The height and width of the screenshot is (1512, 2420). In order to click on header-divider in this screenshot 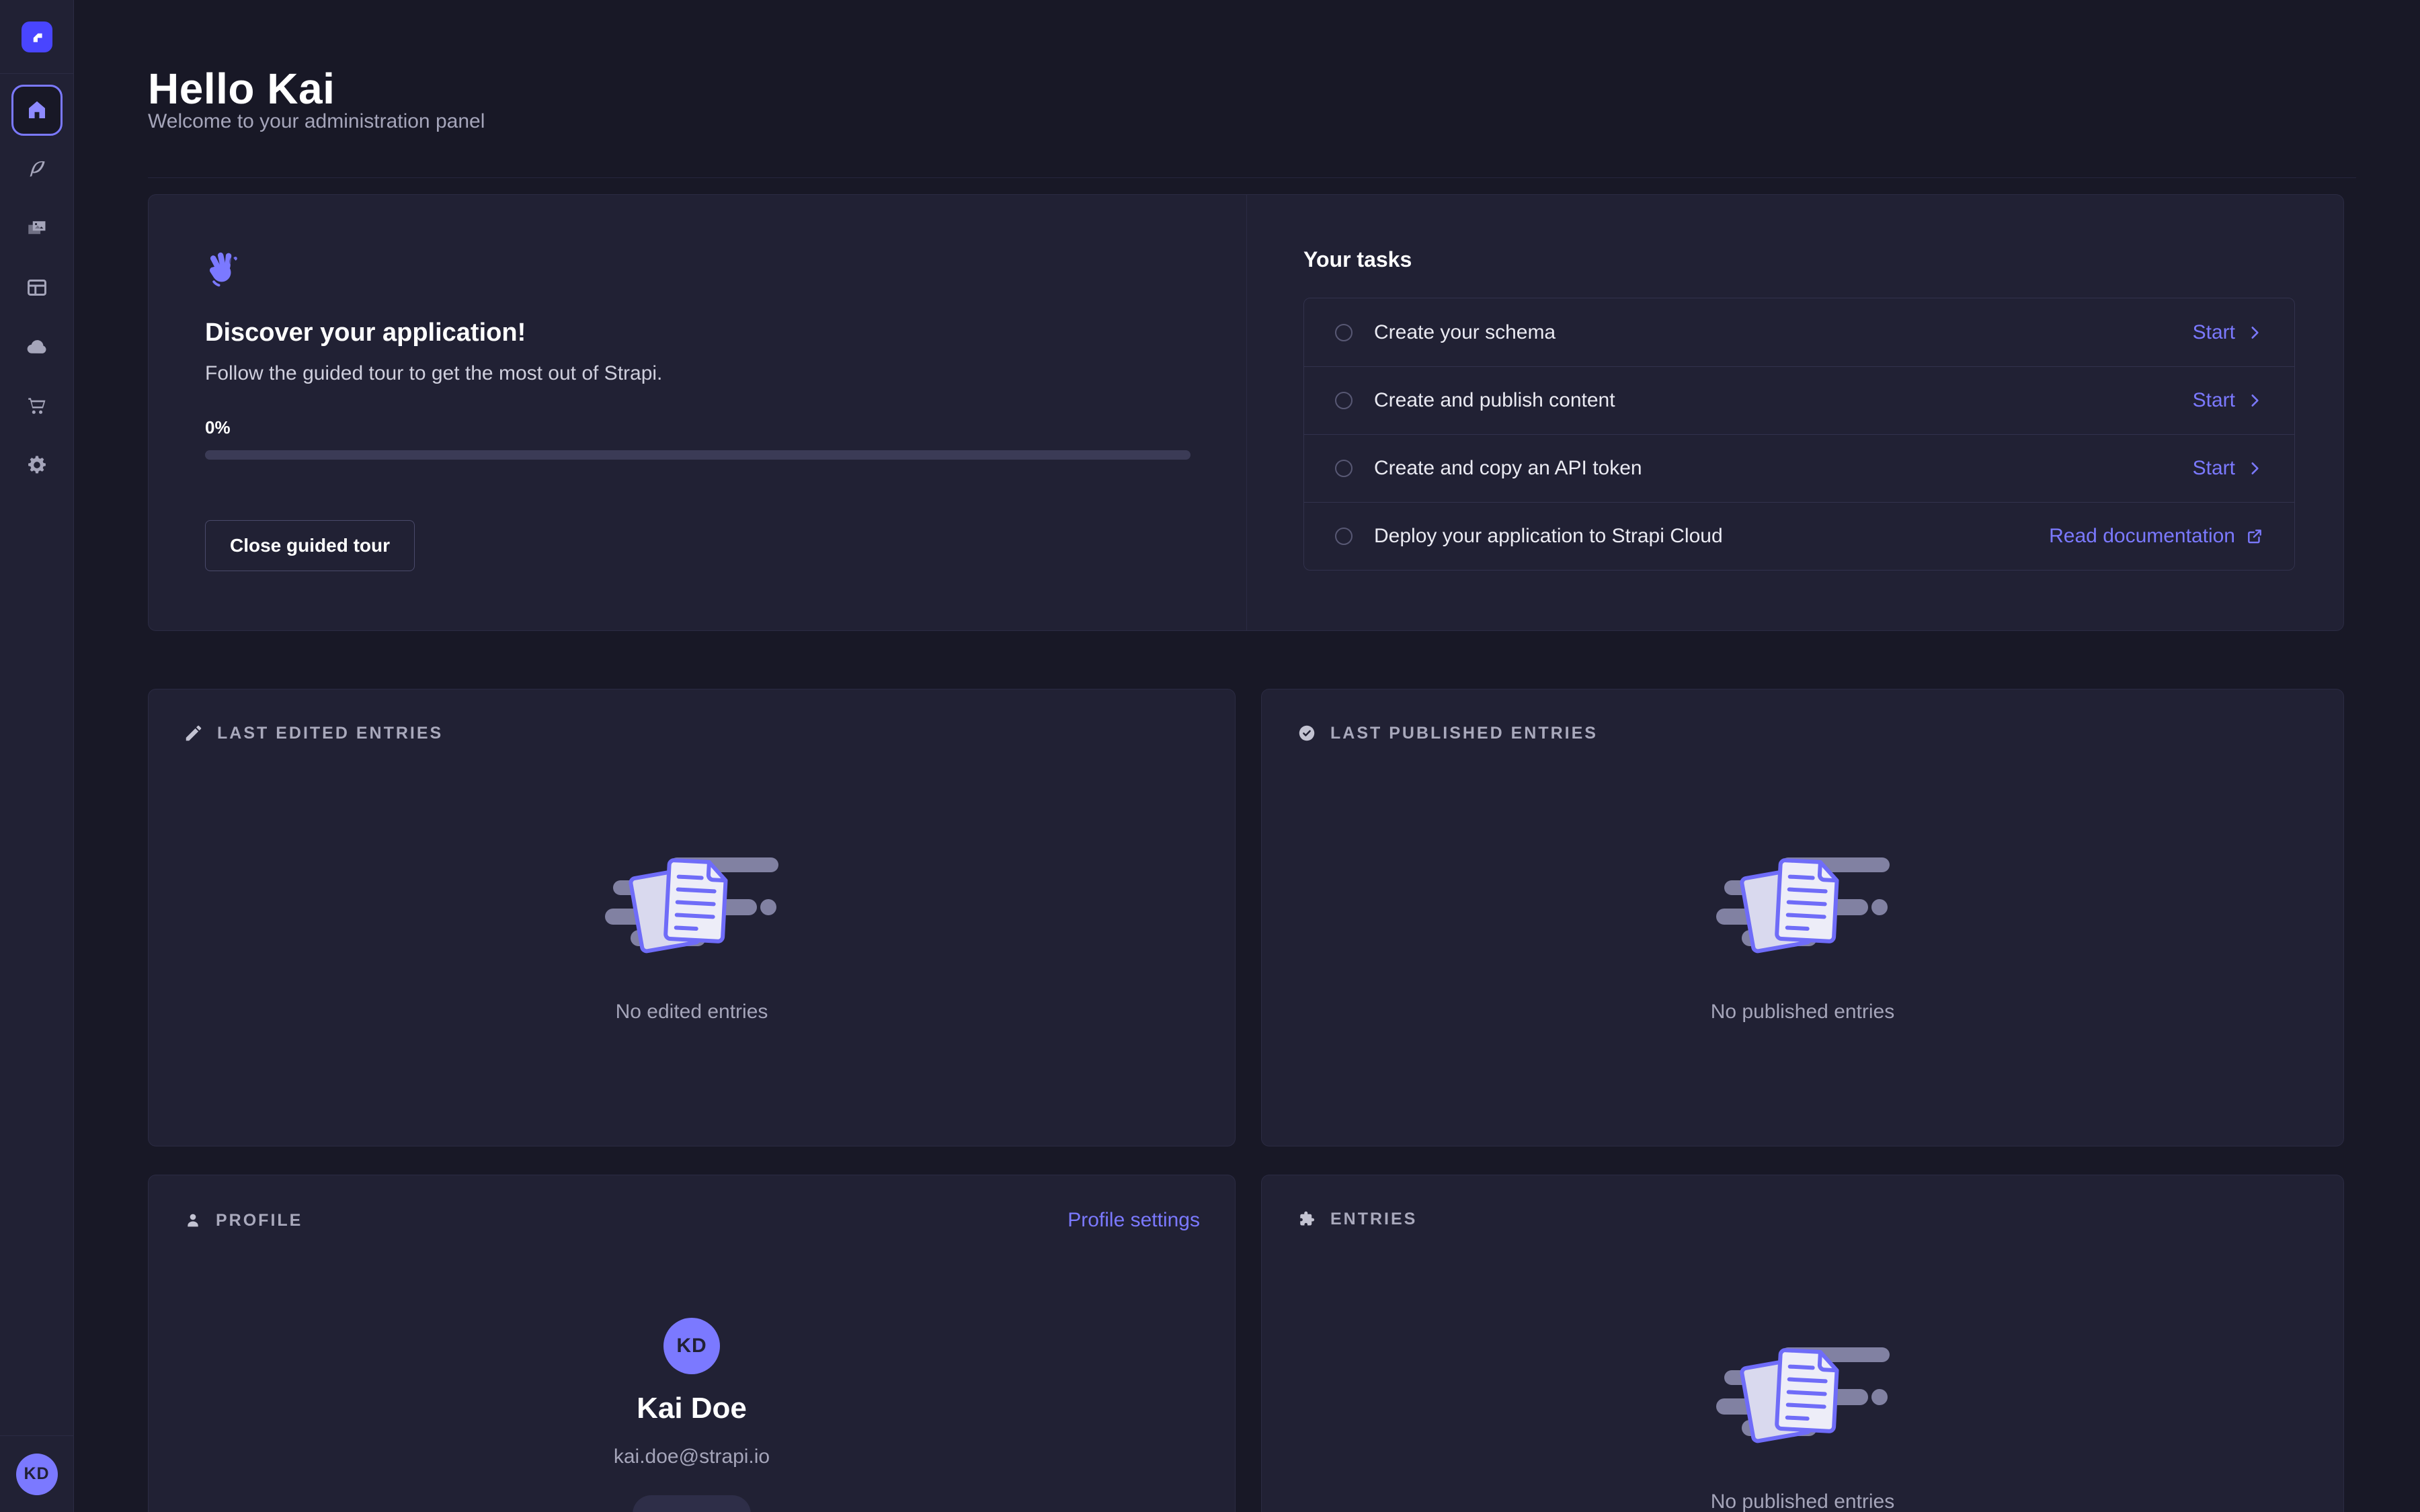, I will do `click(1252, 177)`.